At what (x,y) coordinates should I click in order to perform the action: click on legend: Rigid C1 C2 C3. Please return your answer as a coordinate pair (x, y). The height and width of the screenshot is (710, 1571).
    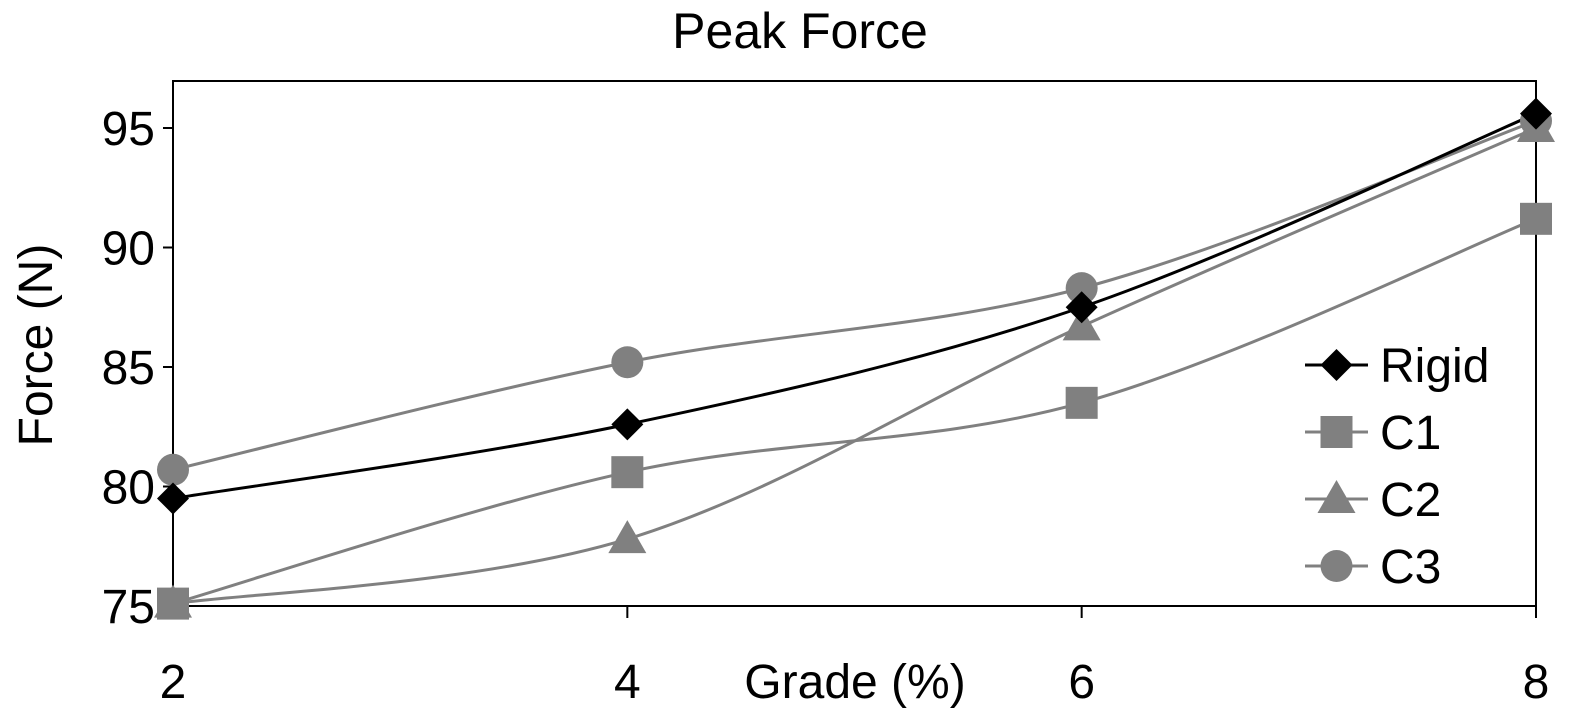
    Looking at the image, I should click on (1397, 467).